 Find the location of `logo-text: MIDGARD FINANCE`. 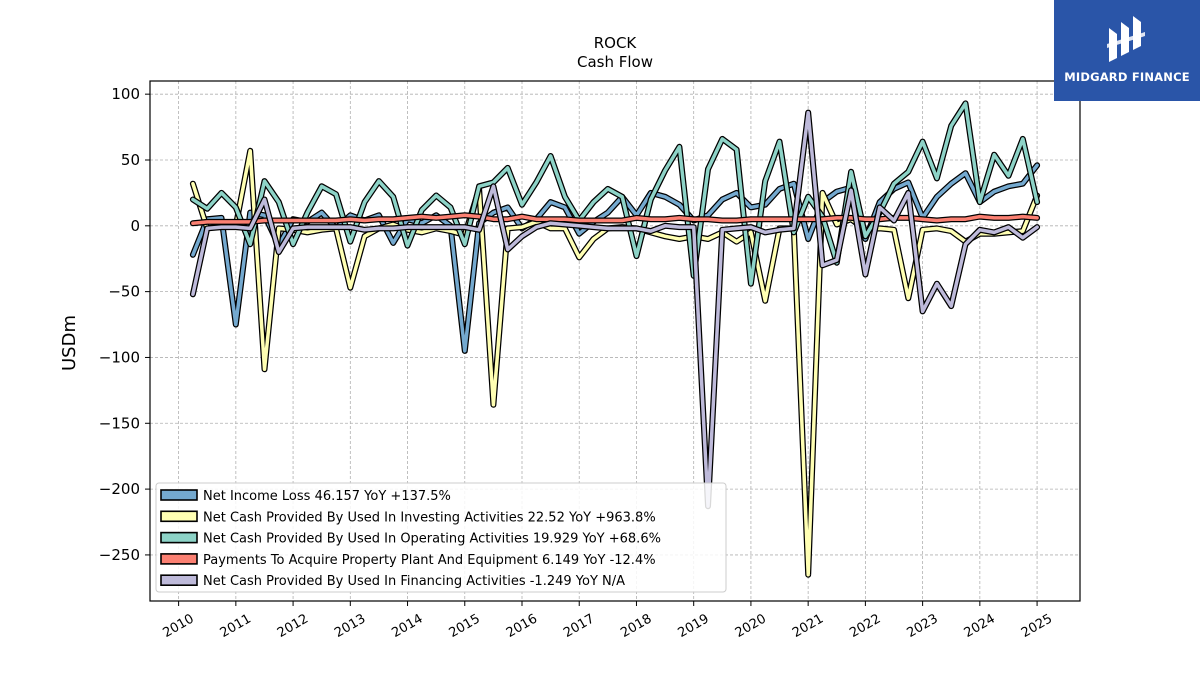

logo-text: MIDGARD FINANCE is located at coordinates (1127, 77).